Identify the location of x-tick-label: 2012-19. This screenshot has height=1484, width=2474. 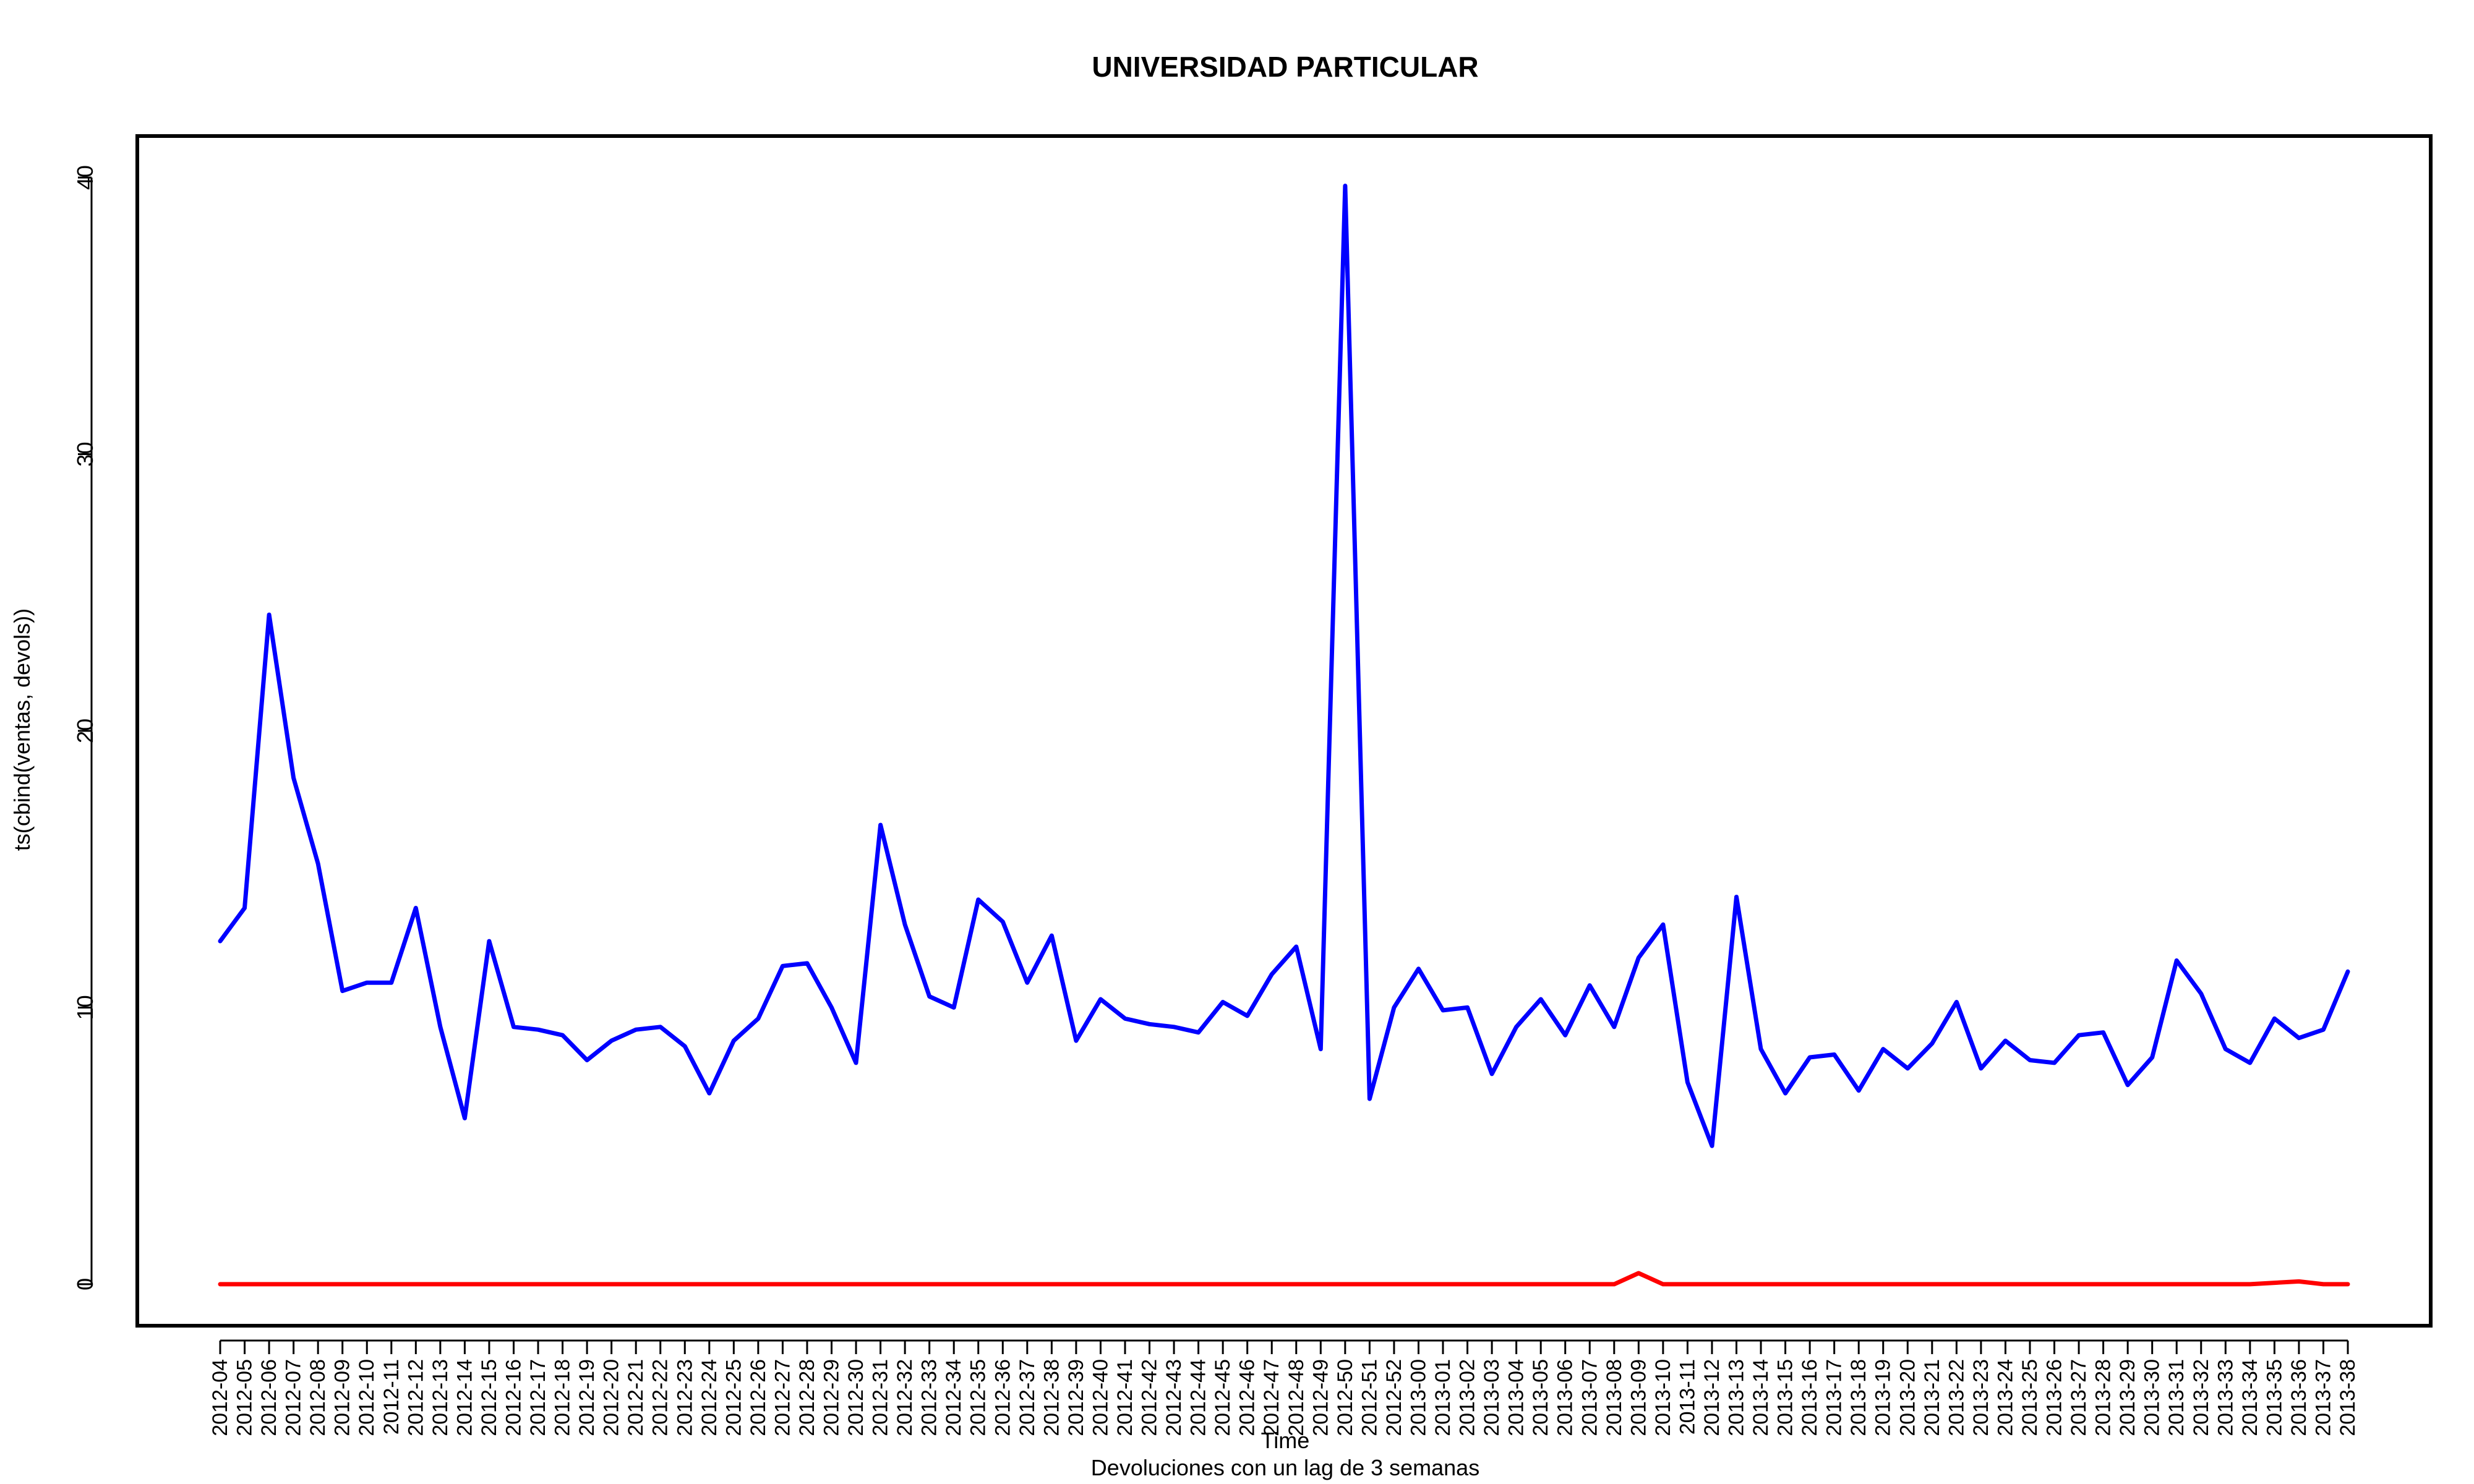
(587, 1397).